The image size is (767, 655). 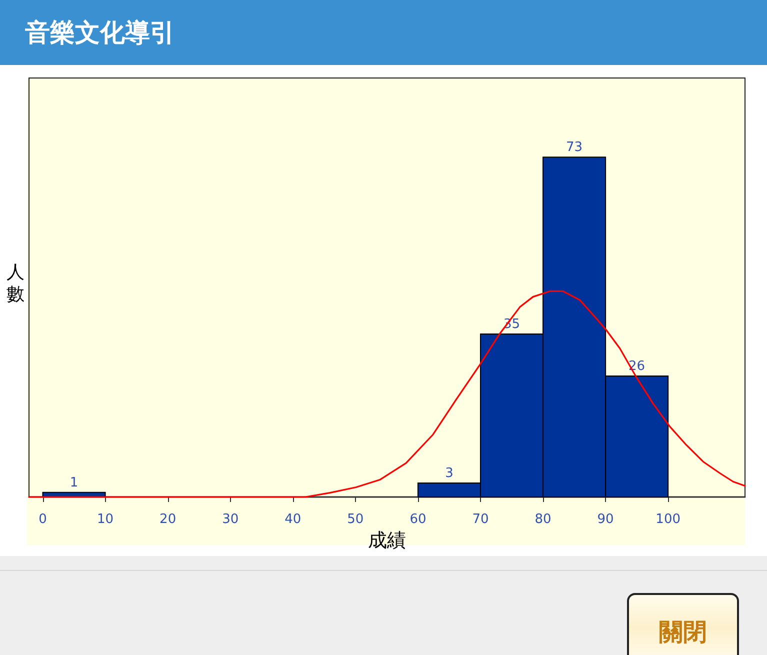 What do you see at coordinates (168, 519) in the screenshot?
I see `x-tick-label: 20` at bounding box center [168, 519].